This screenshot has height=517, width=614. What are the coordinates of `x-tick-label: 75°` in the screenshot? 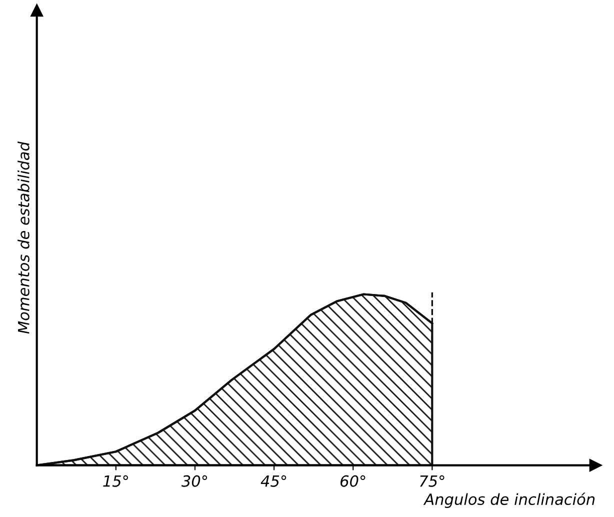 It's located at (432, 481).